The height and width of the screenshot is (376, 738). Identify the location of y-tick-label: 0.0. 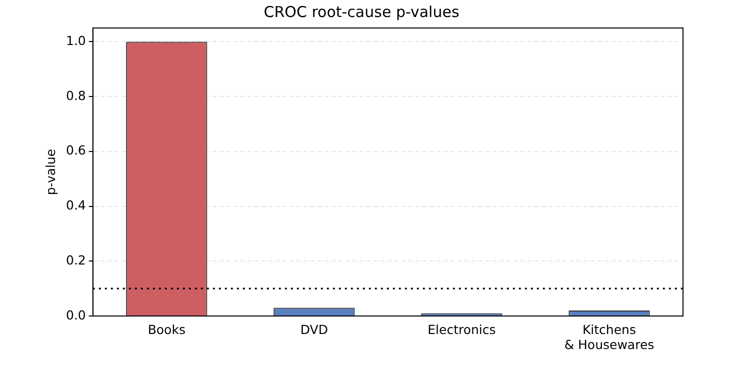
(76, 314).